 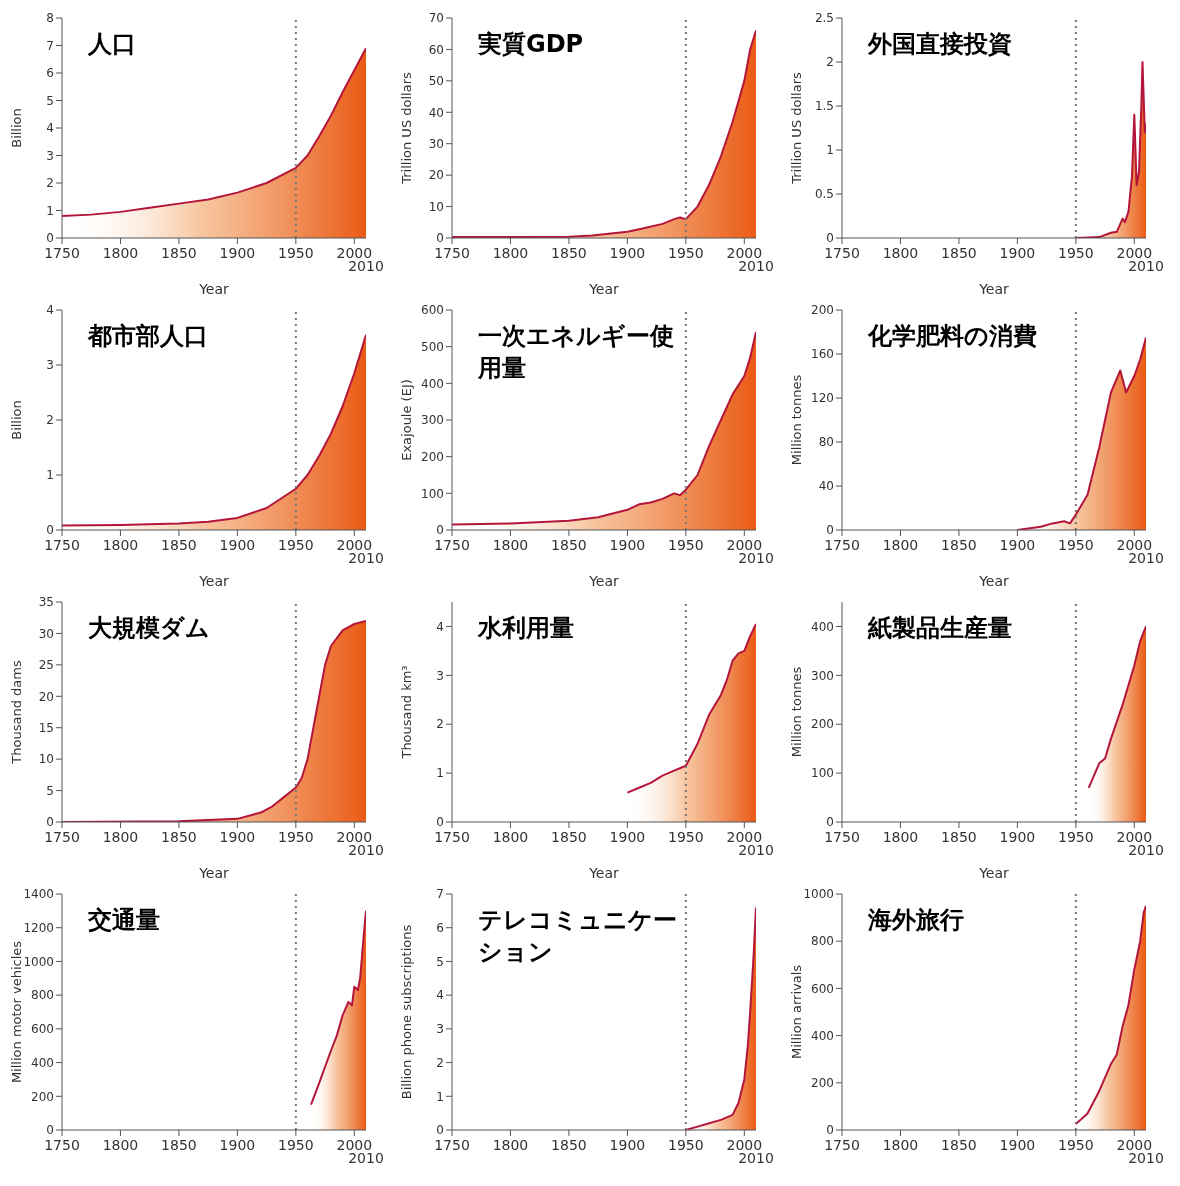 What do you see at coordinates (16, 128) in the screenshot?
I see `y-axis-title: Billion` at bounding box center [16, 128].